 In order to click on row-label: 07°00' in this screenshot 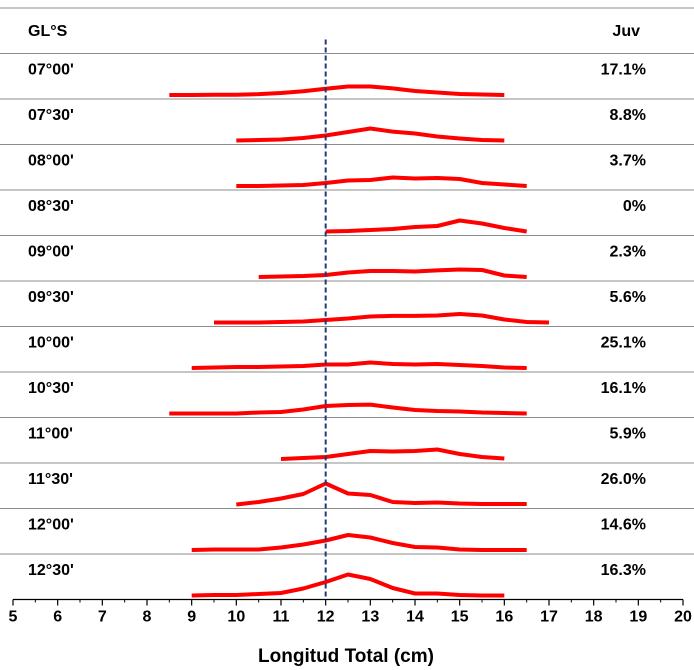, I will do `click(51, 70)`.